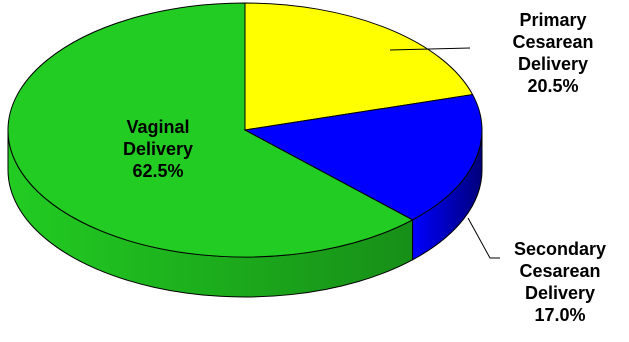 The width and height of the screenshot is (629, 342). I want to click on slice-label-2-0: Secondary, so click(560, 249).